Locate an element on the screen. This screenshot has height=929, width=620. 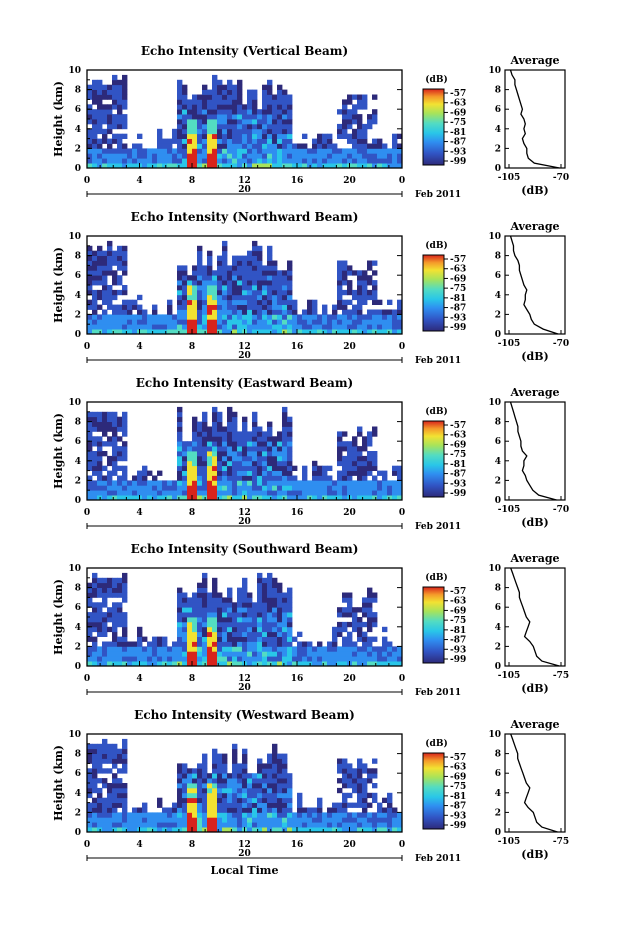
profile-y-tick-label: 2 is located at coordinates (498, 315).